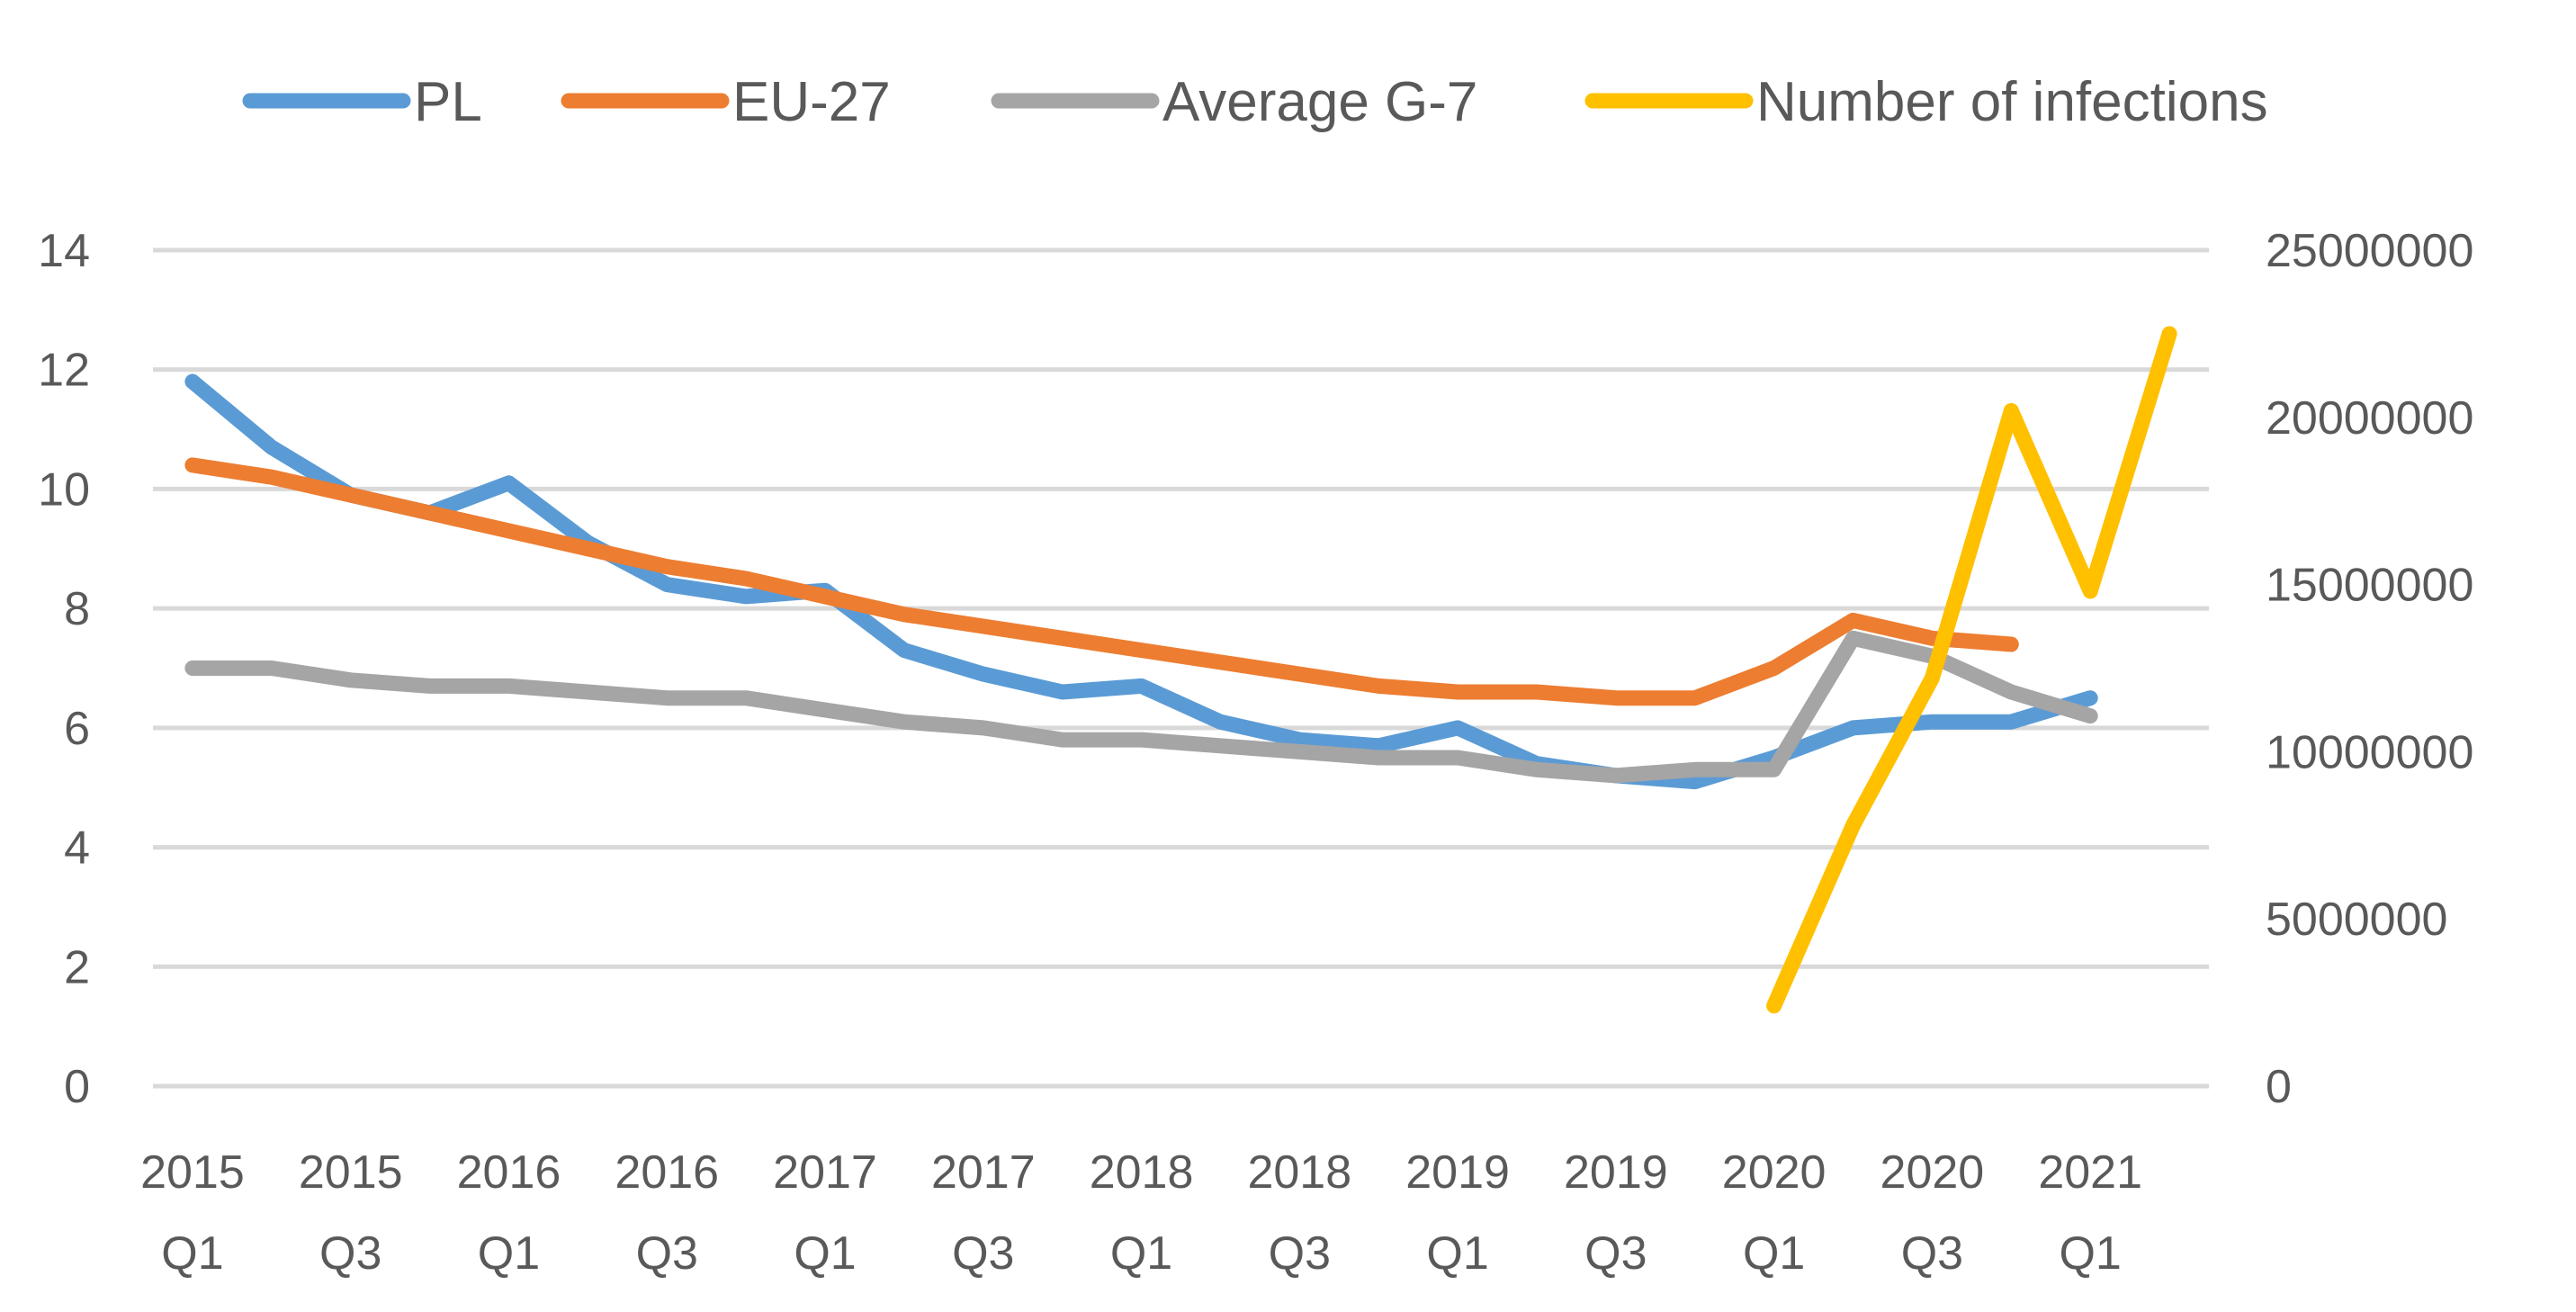 The image size is (2576, 1312). Describe the element at coordinates (64, 669) in the screenshot. I see `left-y-axis: 0 2 4 6 8 10 12 14` at that location.